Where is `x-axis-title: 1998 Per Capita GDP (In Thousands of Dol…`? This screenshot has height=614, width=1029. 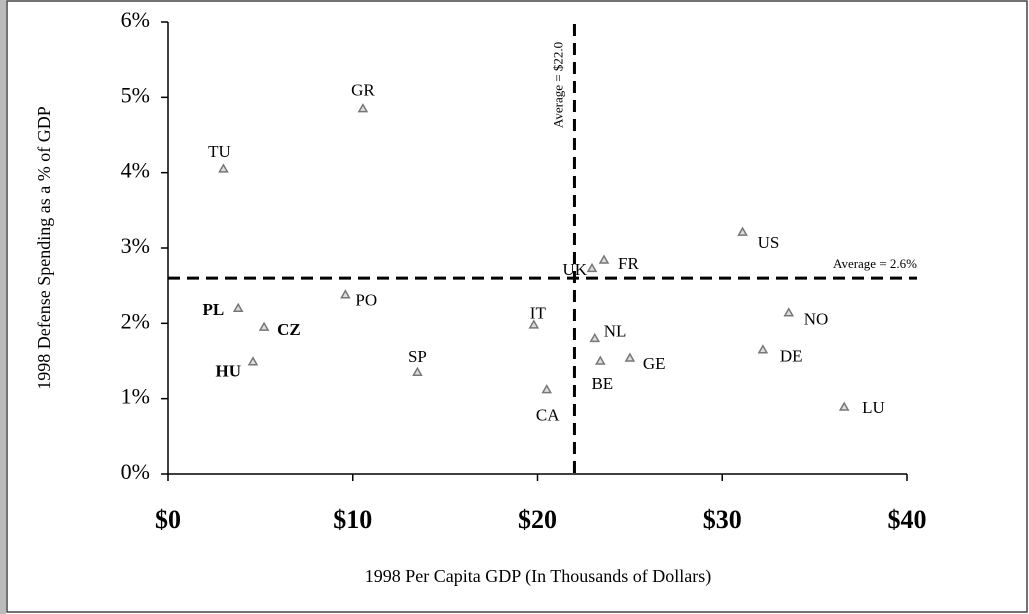 x-axis-title: 1998 Per Capita GDP (In Thousands of Dol… is located at coordinates (538, 576).